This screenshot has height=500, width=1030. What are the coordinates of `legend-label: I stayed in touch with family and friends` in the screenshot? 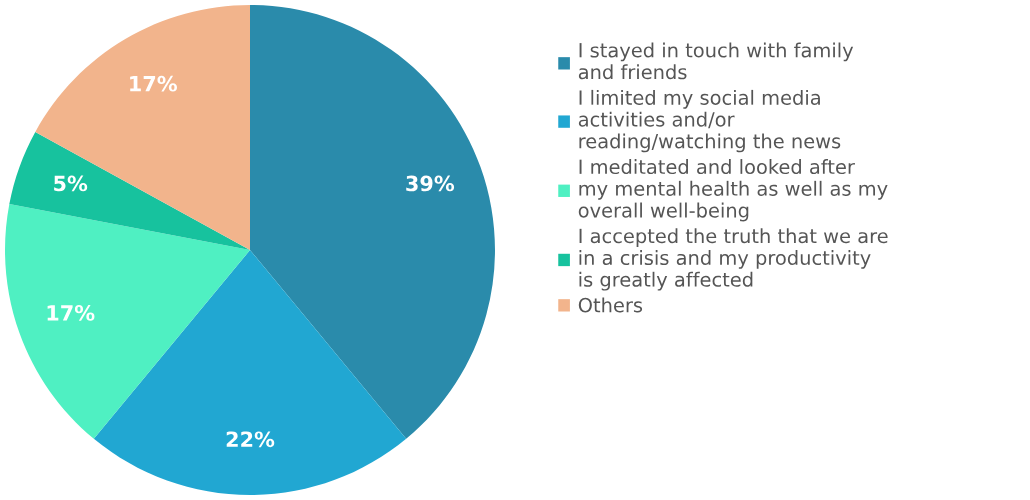 It's located at (716, 61).